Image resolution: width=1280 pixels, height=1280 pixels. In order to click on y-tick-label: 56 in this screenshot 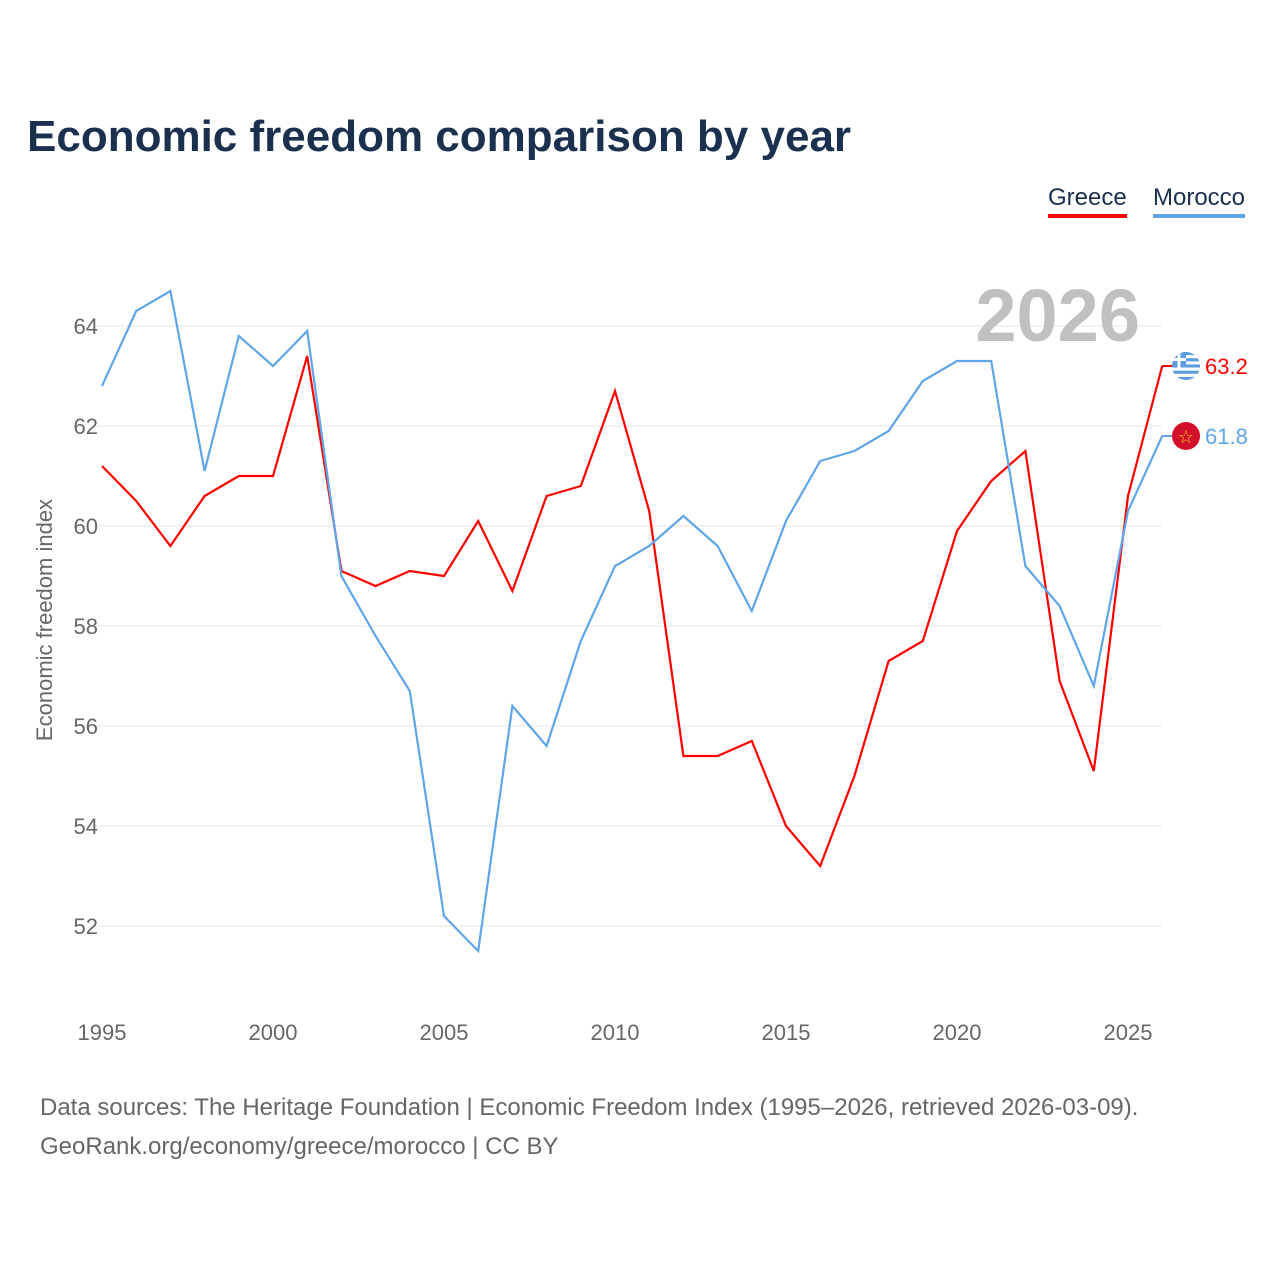, I will do `click(86, 726)`.